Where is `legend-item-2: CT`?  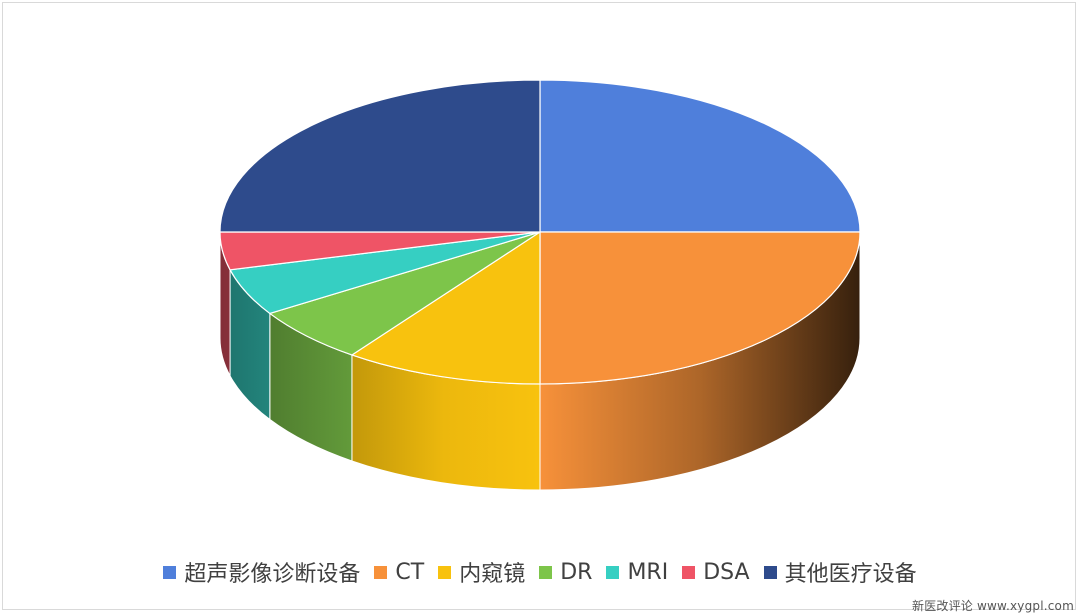
legend-item-2: CT is located at coordinates (399, 572).